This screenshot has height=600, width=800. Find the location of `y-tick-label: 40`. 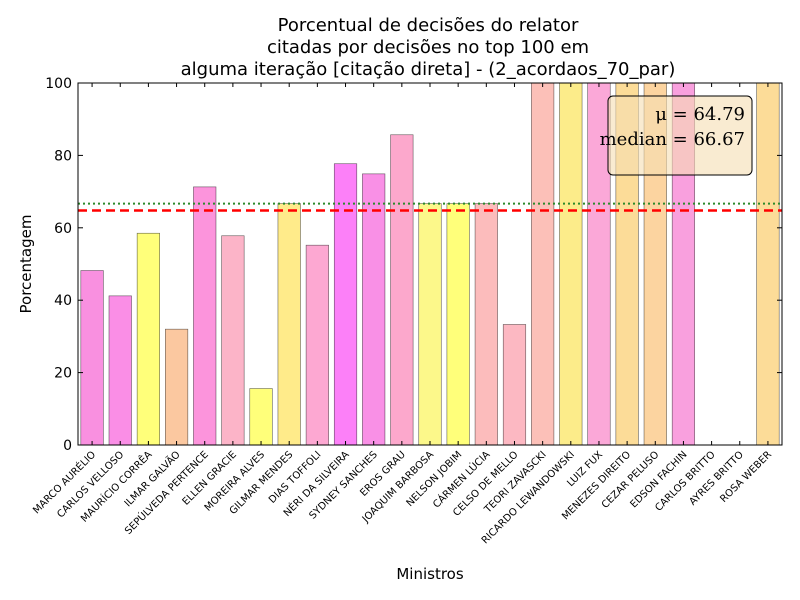

y-tick-label: 40 is located at coordinates (63, 301).